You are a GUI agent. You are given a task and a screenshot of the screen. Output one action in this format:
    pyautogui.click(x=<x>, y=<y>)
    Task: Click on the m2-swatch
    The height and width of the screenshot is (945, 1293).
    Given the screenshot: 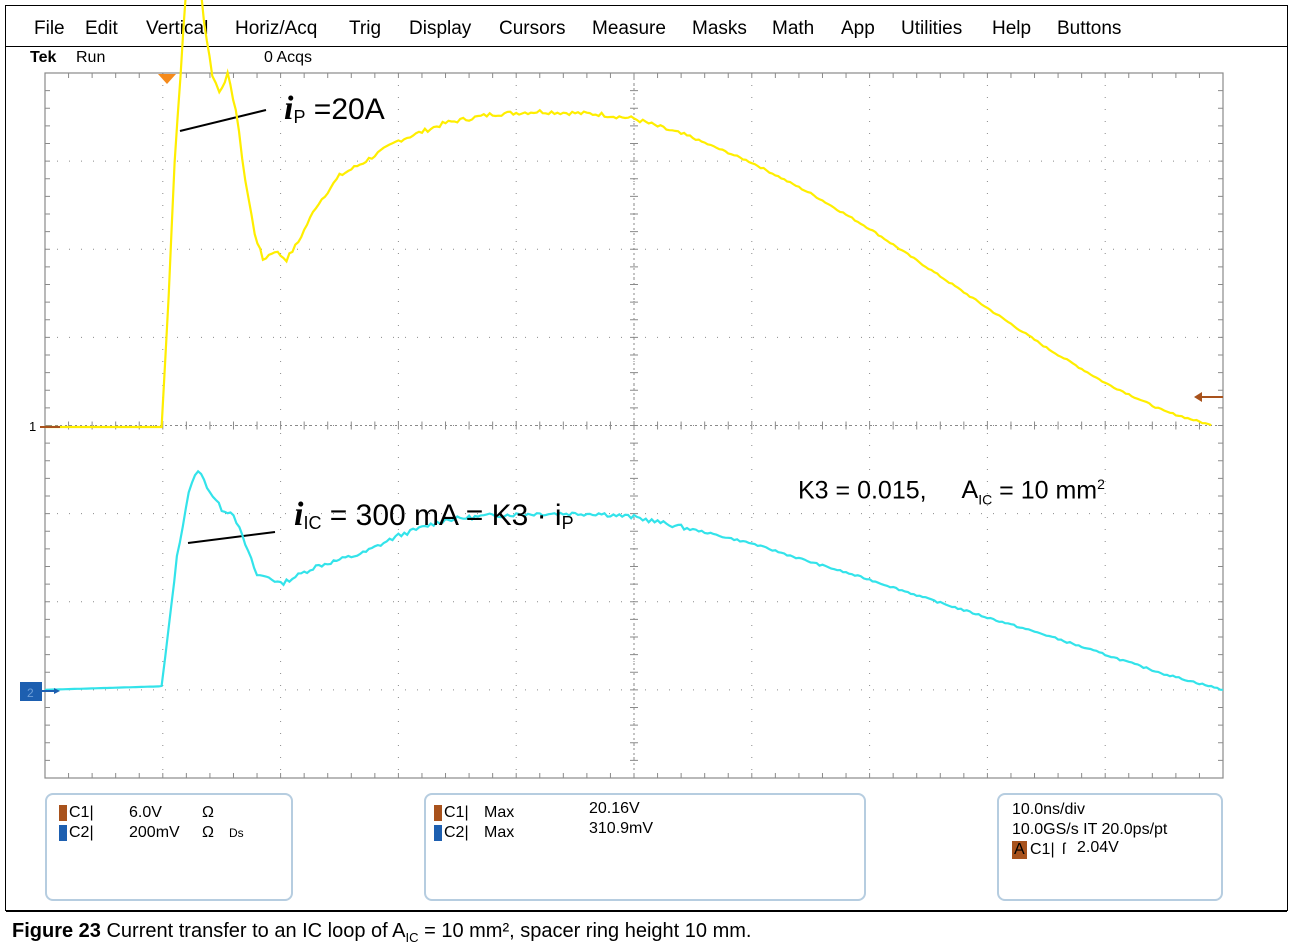 What is the action you would take?
    pyautogui.click(x=438, y=833)
    